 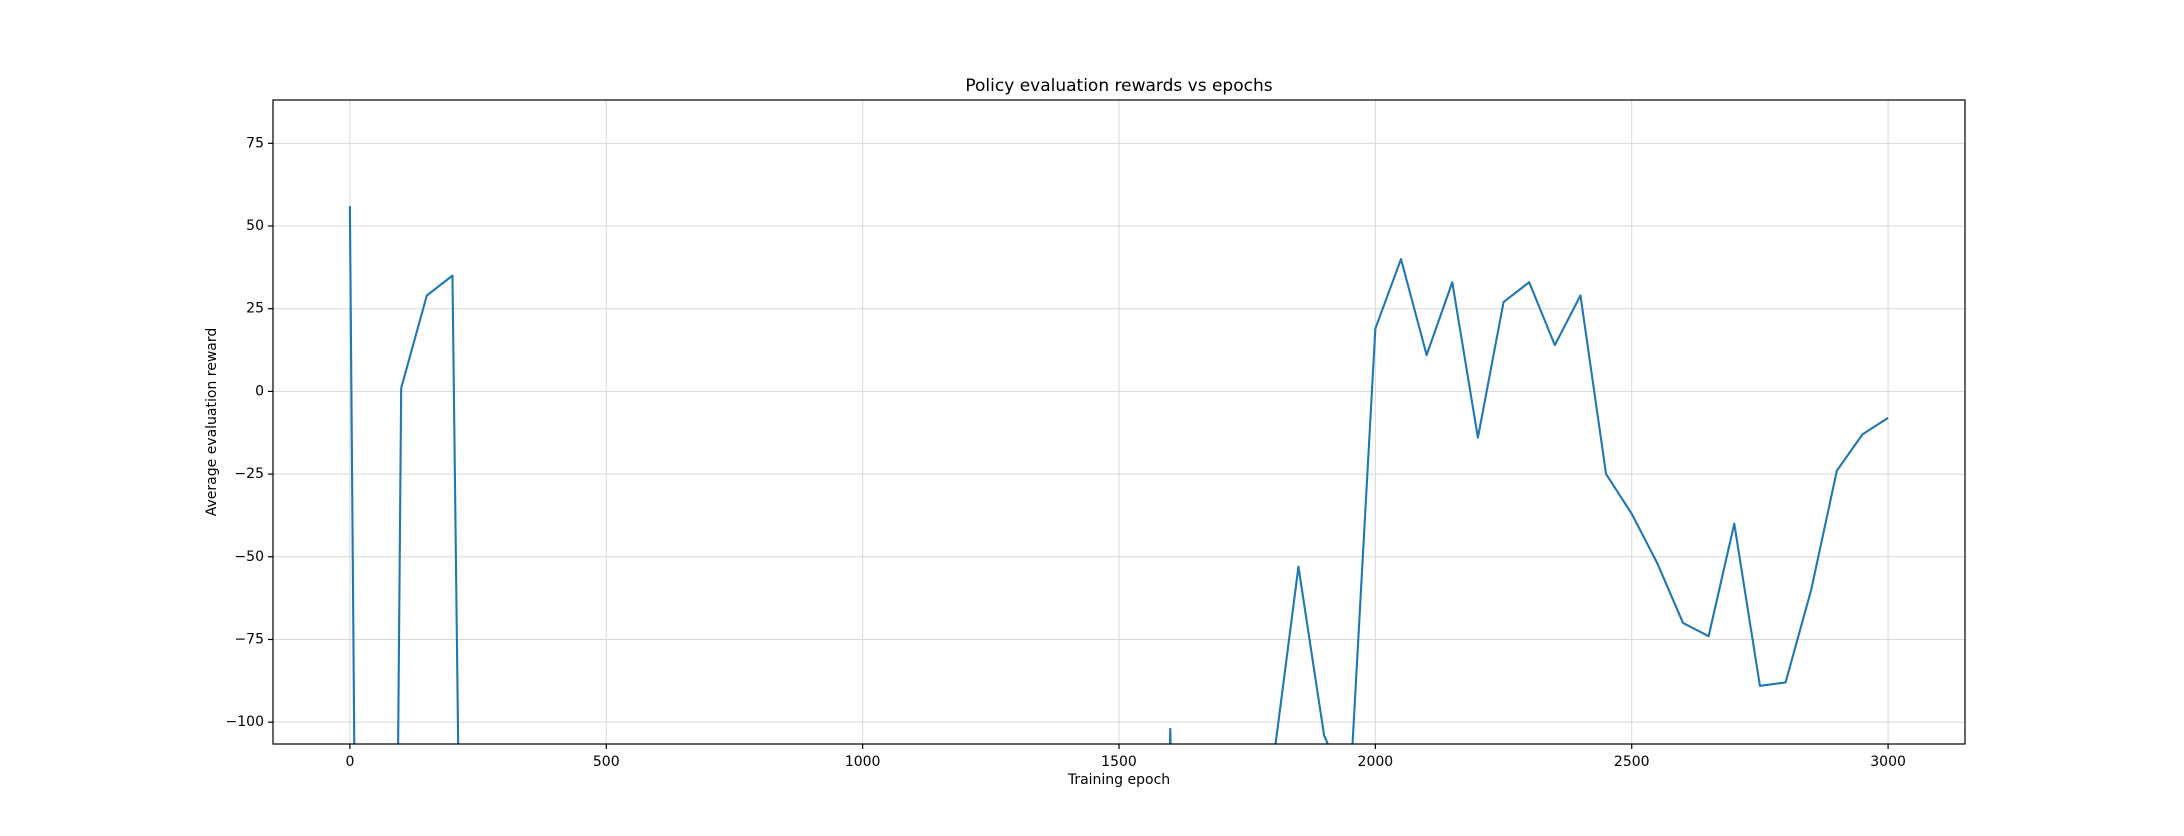 I want to click on x-tick-label: 0, so click(x=349, y=762).